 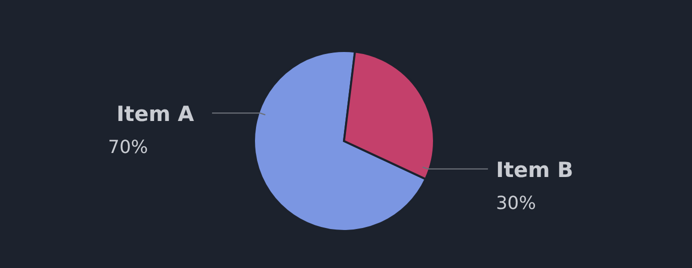 I want to click on slice-label: Item A, so click(x=155, y=114).